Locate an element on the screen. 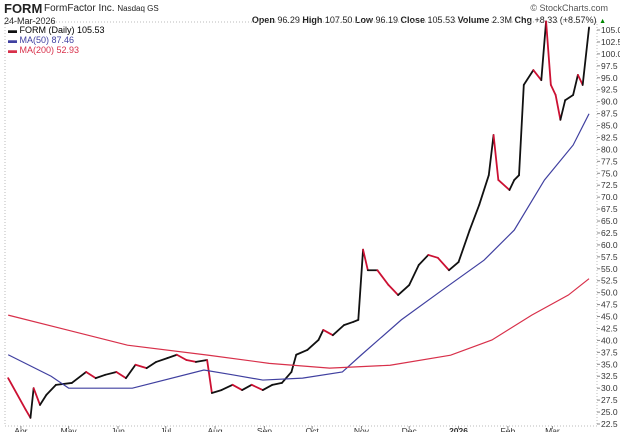  x-tick-label: Nov is located at coordinates (362, 429).